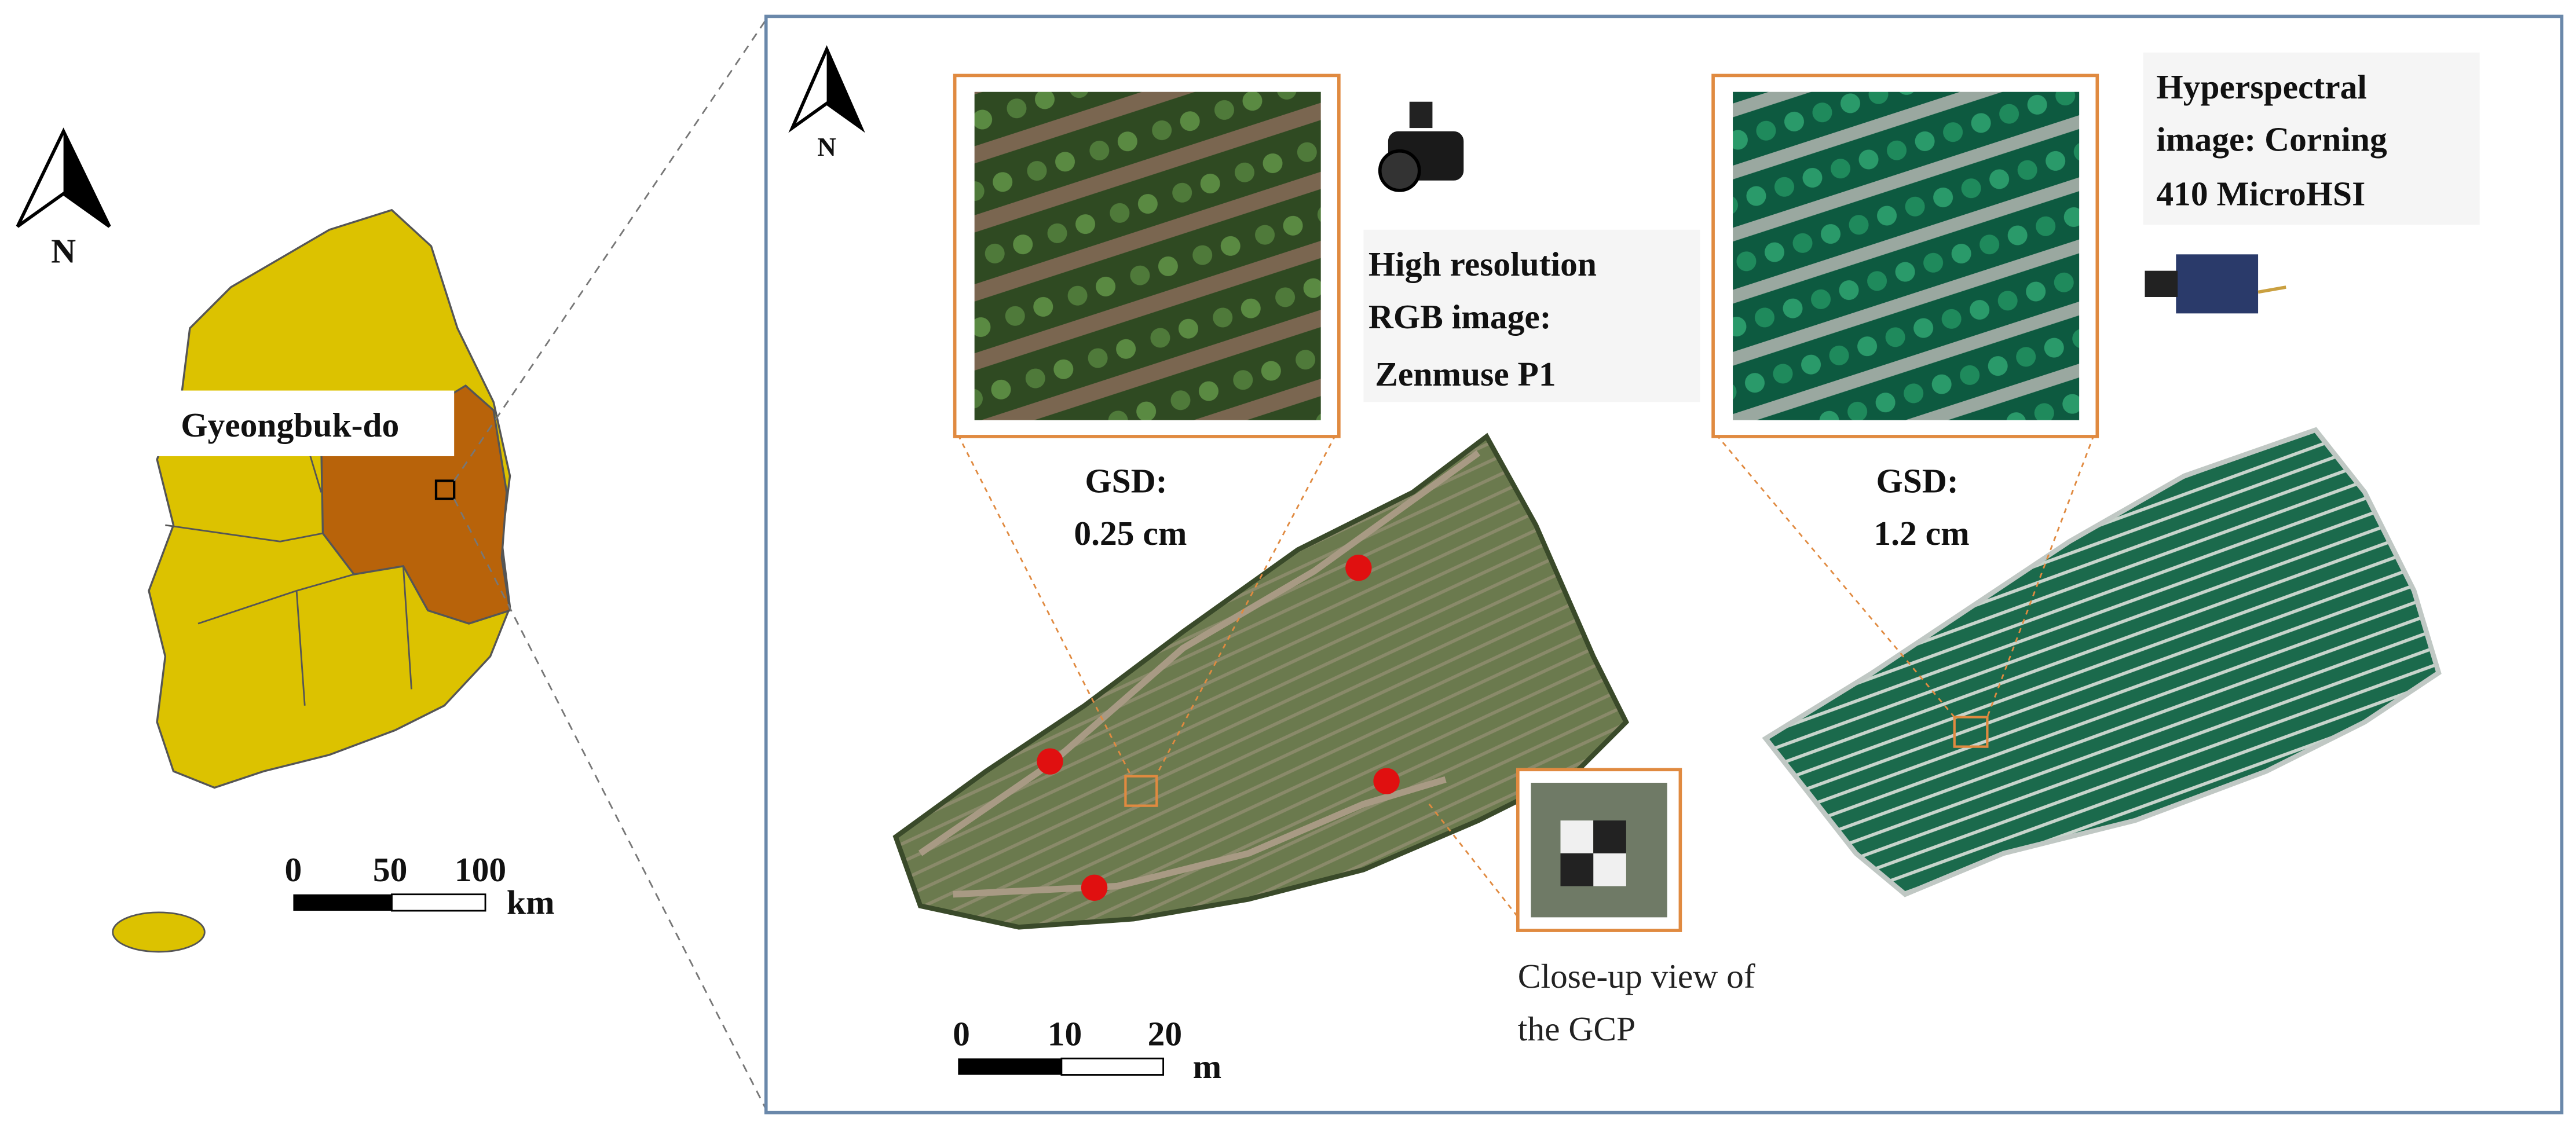  Describe the element at coordinates (1465, 374) in the screenshot. I see `text-line: Zenmuse P1` at that location.